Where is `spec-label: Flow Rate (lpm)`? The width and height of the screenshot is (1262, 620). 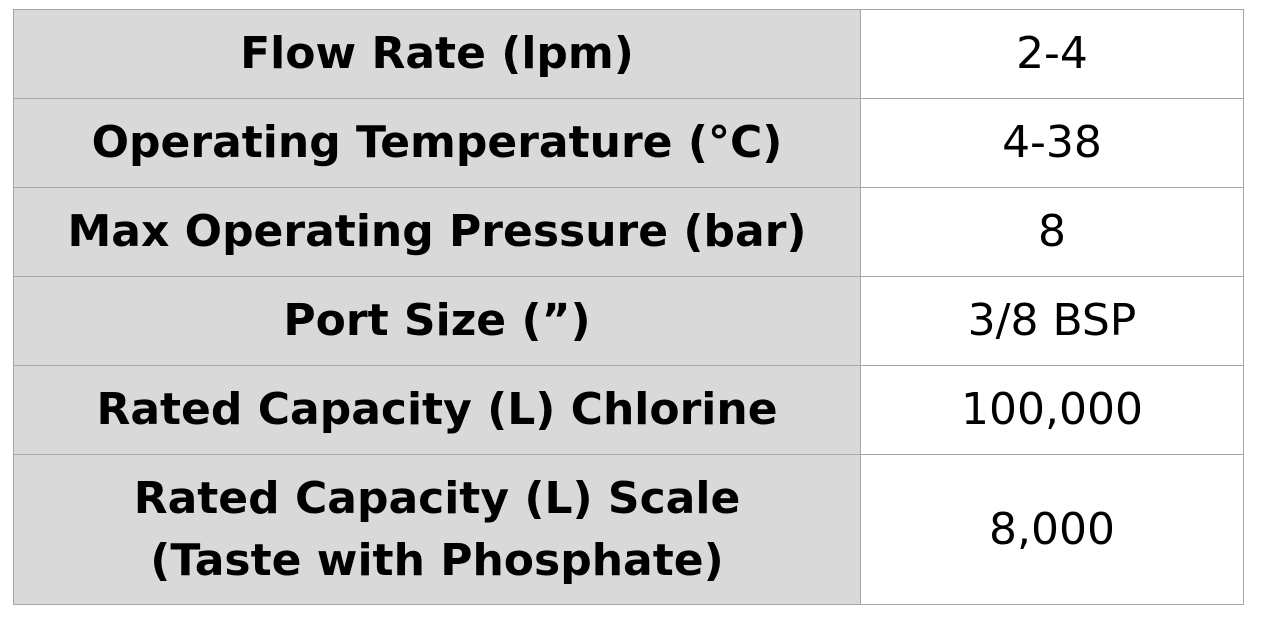 spec-label: Flow Rate (lpm) is located at coordinates (437, 54).